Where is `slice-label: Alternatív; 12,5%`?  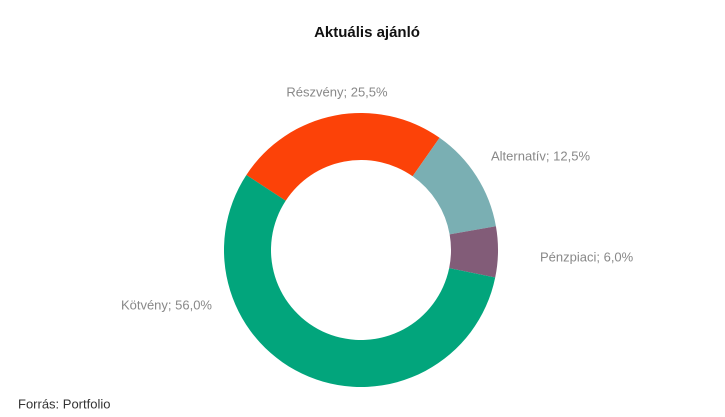 slice-label: Alternatív; 12,5% is located at coordinates (540, 155).